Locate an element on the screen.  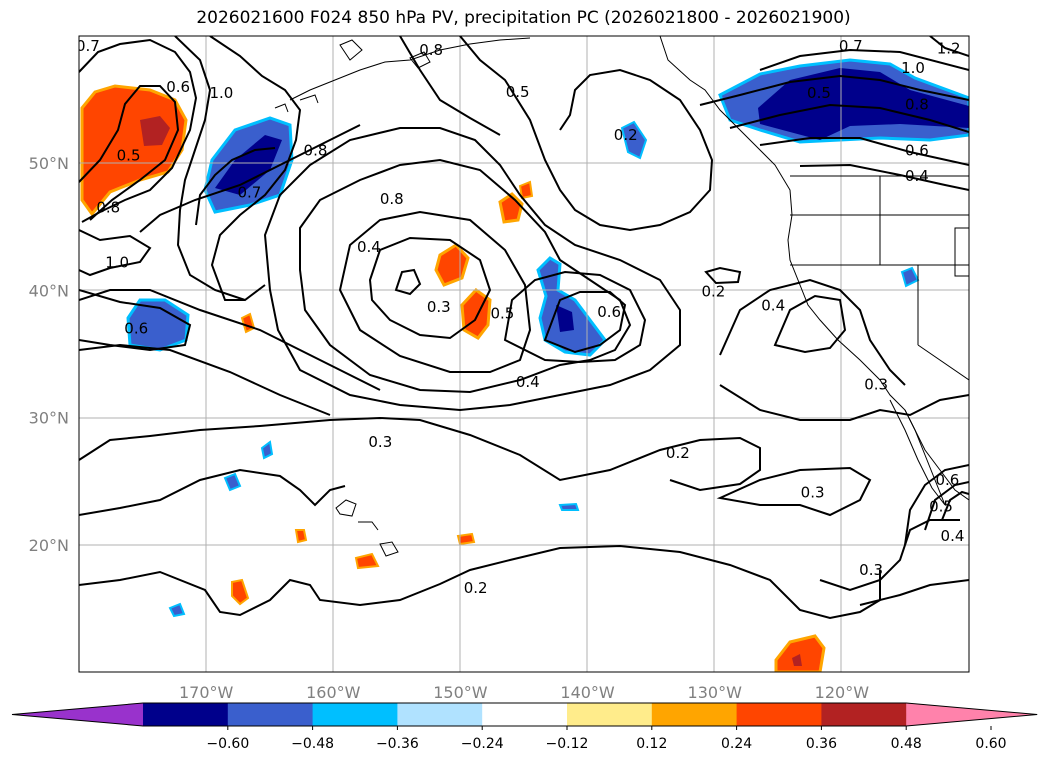
alaska-coastline is located at coordinates (402, 75).